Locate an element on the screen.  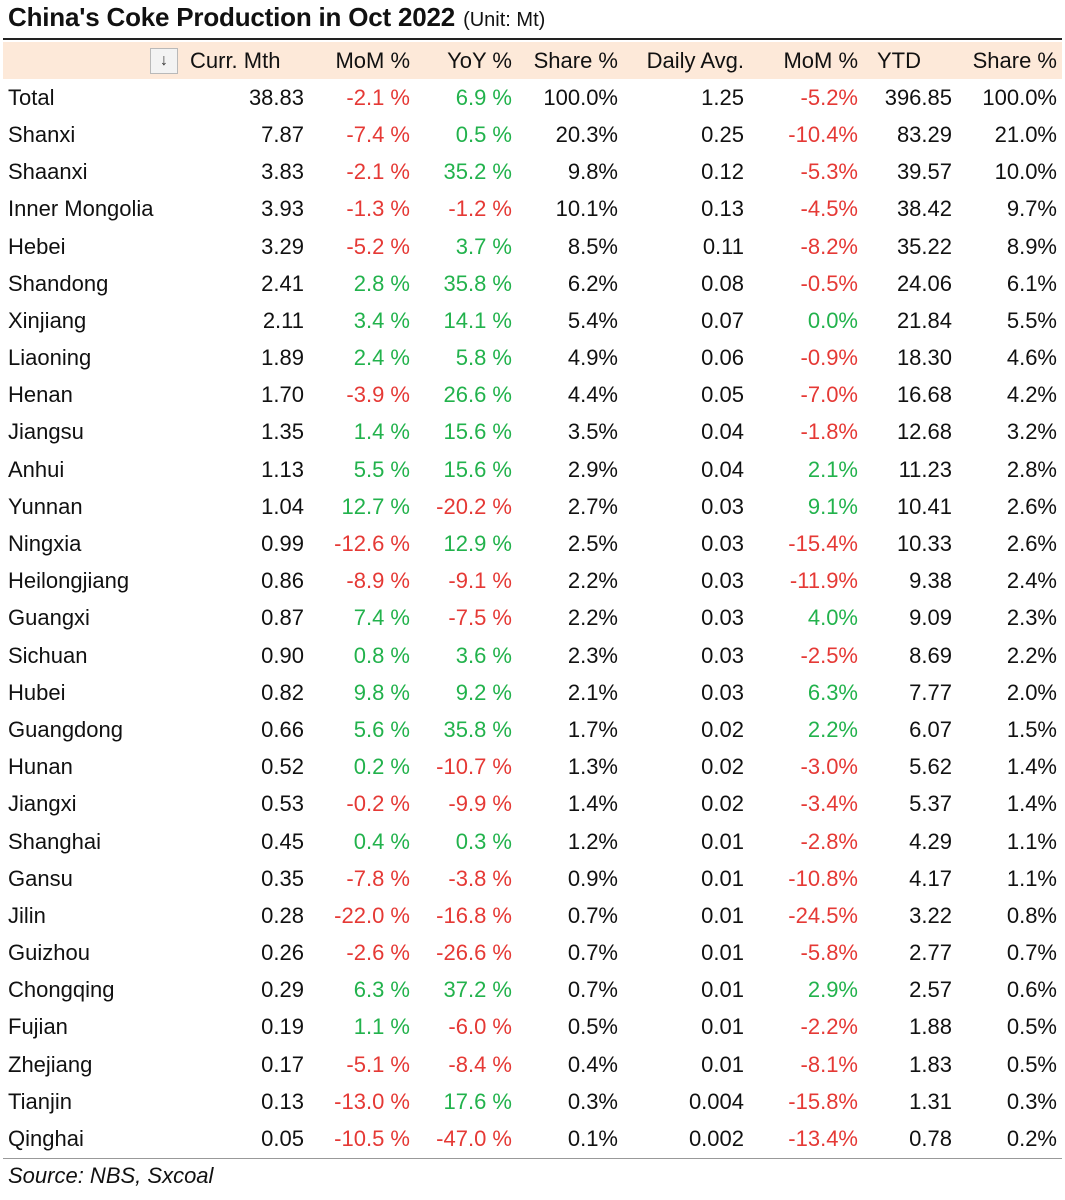
cell-curr-mth: 1.70 is located at coordinates (282, 395).